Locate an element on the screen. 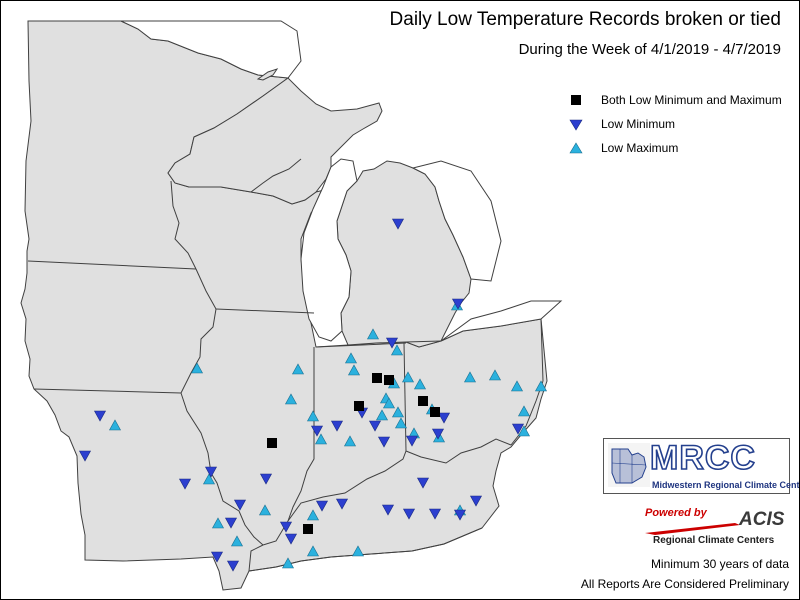  border-wi-il is located at coordinates (265, 311).